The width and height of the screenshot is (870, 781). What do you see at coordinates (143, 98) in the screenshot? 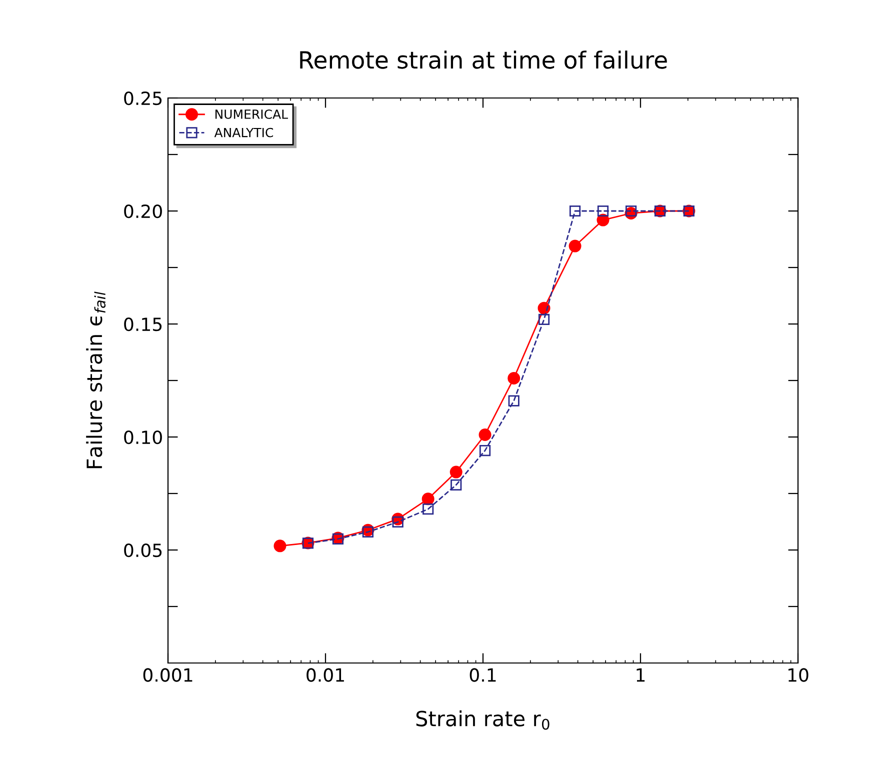
I see `y-tick-label: 0.25` at bounding box center [143, 98].